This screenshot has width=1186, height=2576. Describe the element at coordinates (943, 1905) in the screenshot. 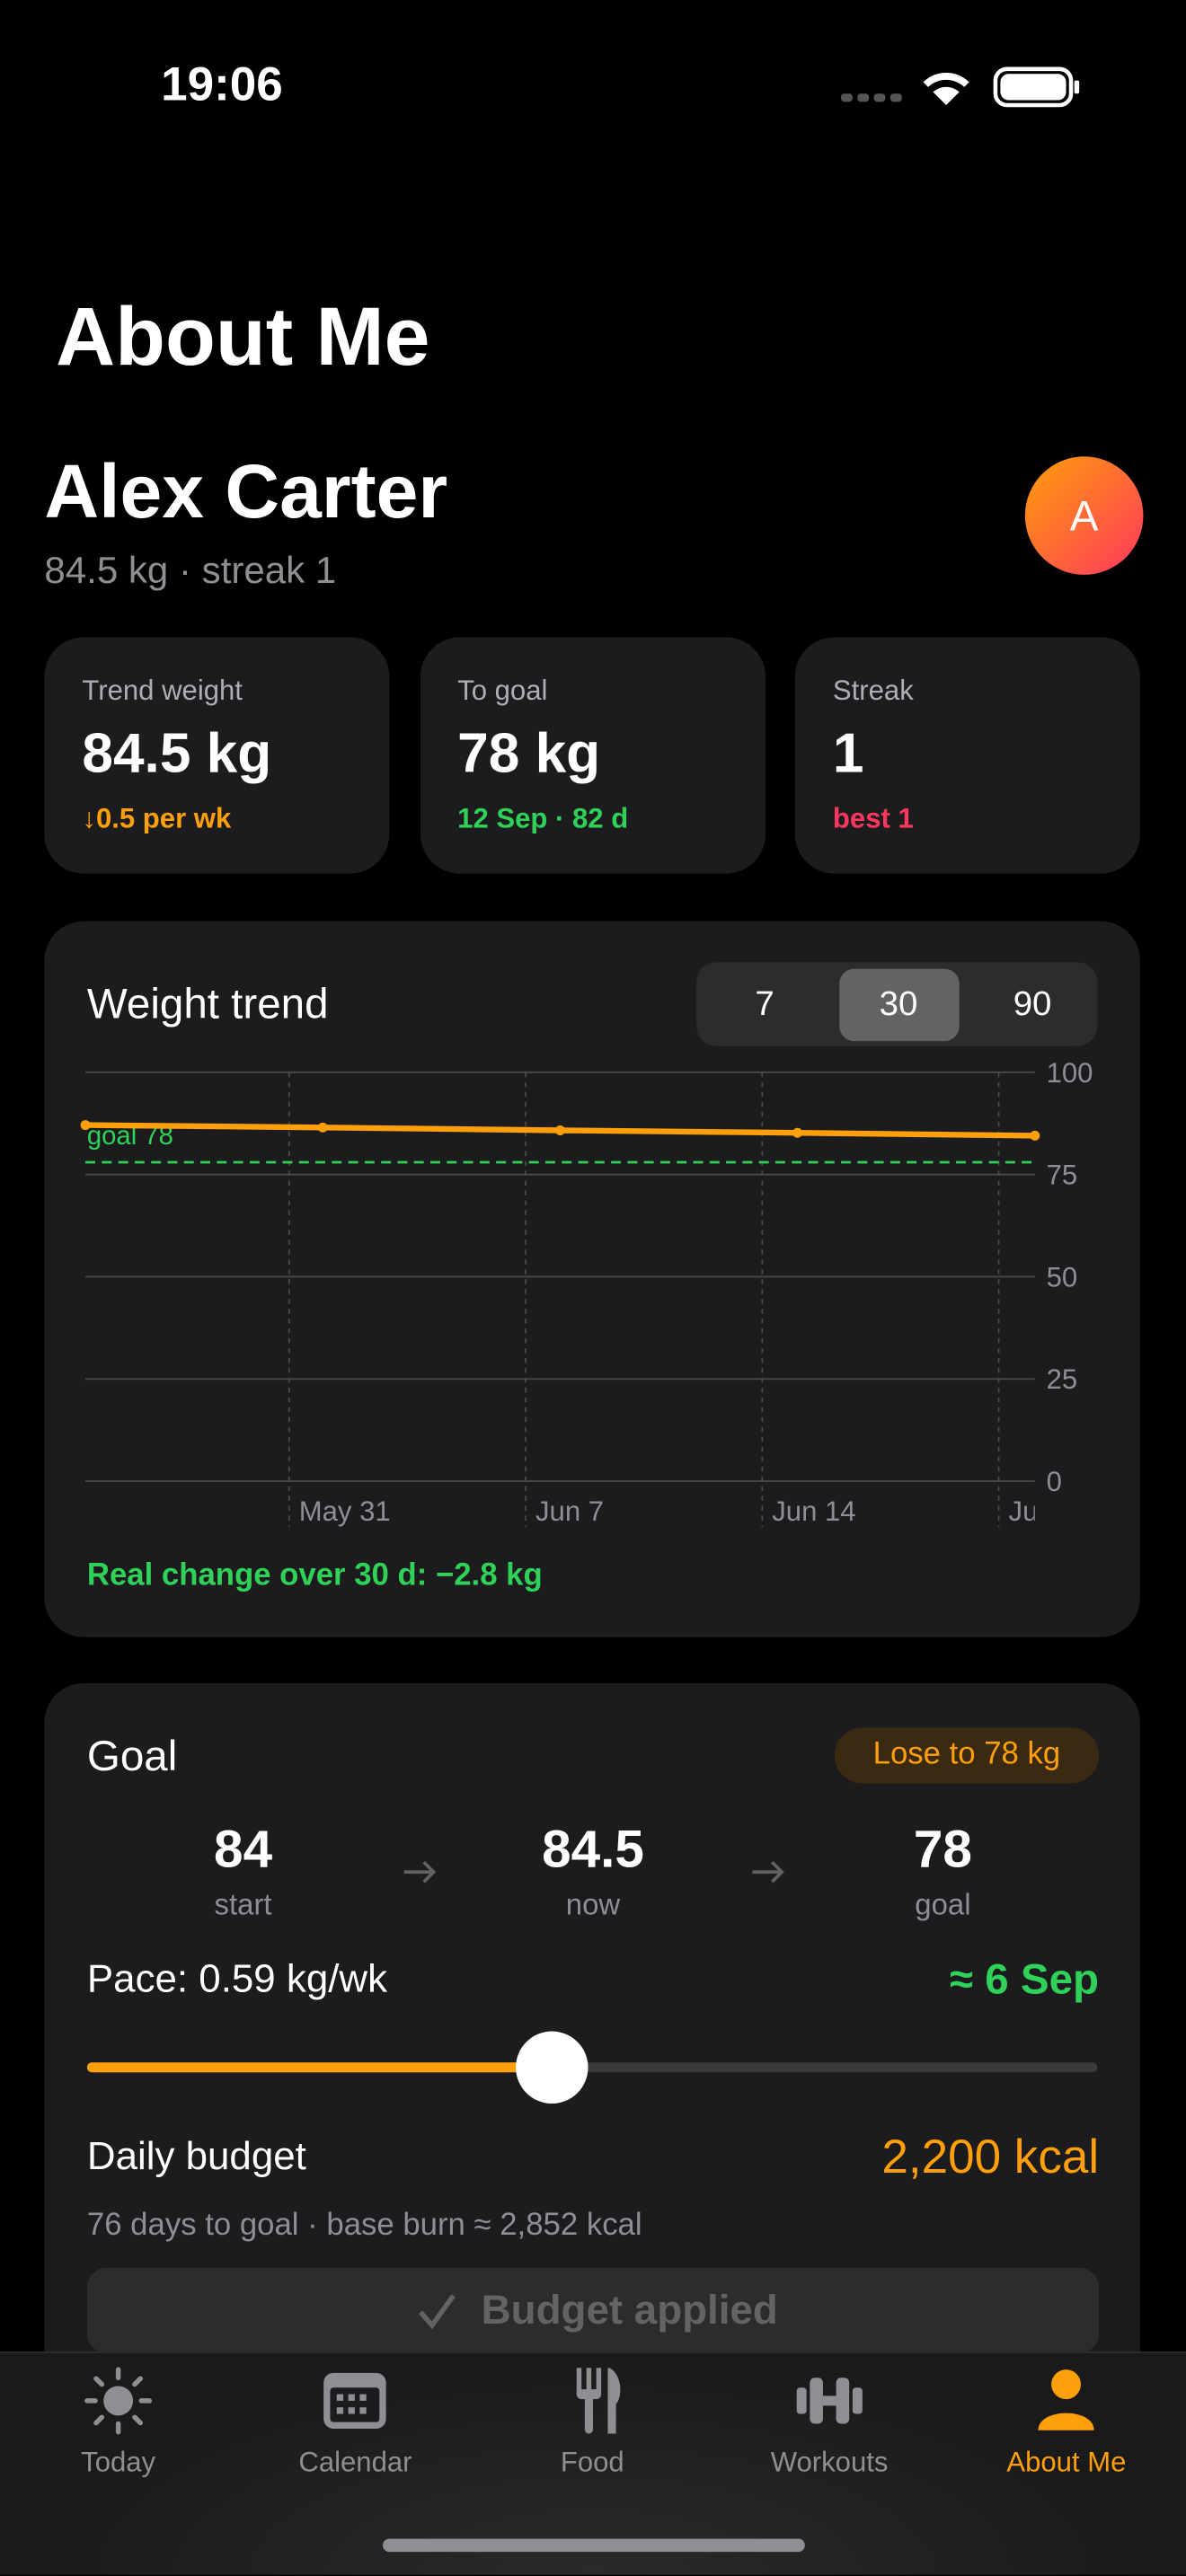

I see `step-label: goal` at that location.